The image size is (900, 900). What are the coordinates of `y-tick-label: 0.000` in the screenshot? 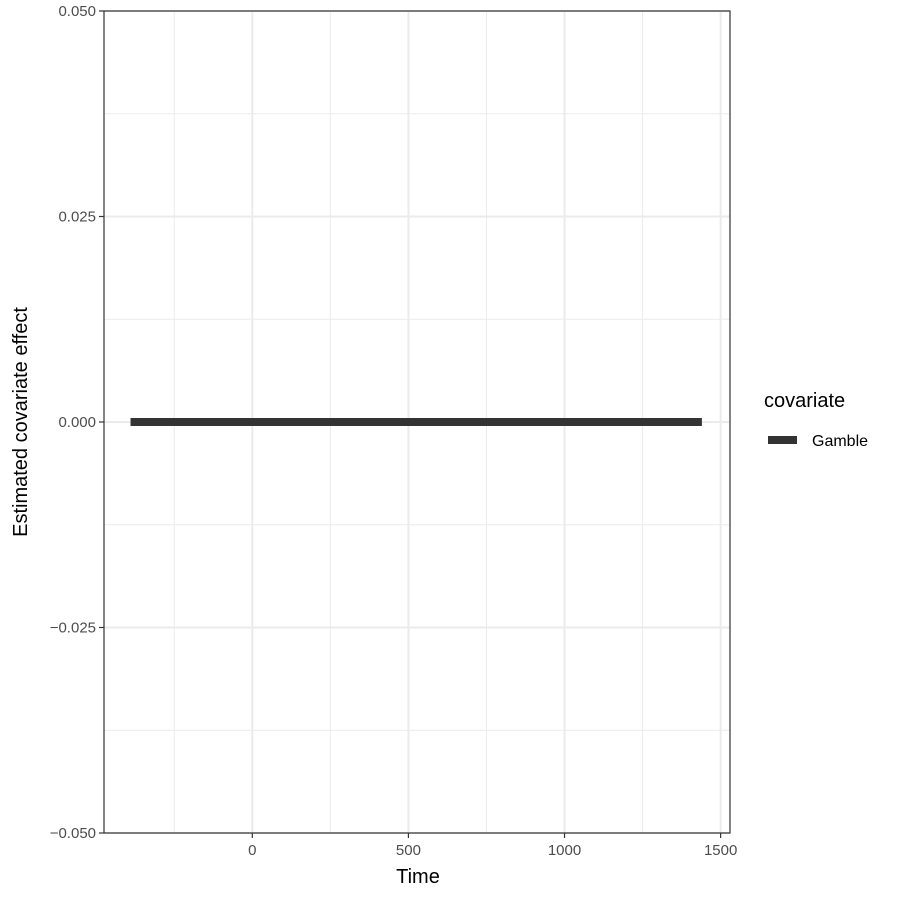 It's located at (77, 422).